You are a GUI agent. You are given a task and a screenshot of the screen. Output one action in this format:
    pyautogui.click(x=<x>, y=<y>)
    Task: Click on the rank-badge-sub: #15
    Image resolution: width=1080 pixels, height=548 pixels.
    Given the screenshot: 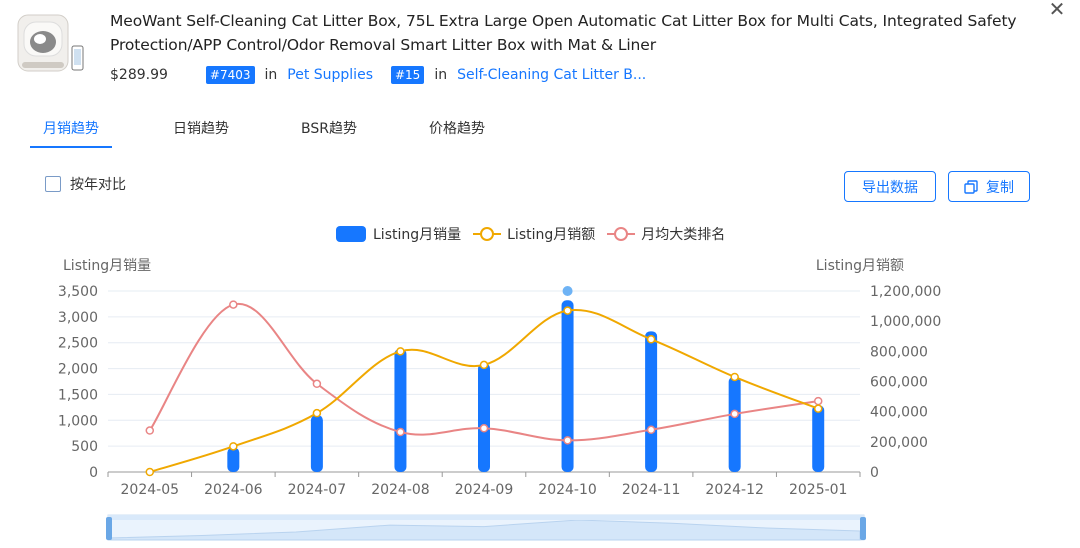 What is the action you would take?
    pyautogui.click(x=407, y=75)
    